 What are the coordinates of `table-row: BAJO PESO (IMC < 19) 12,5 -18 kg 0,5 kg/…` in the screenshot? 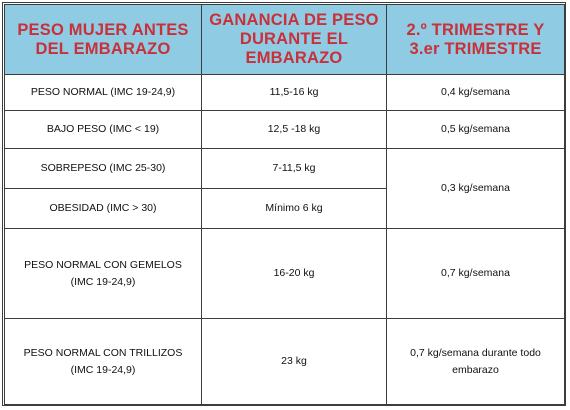 It's located at (284, 129).